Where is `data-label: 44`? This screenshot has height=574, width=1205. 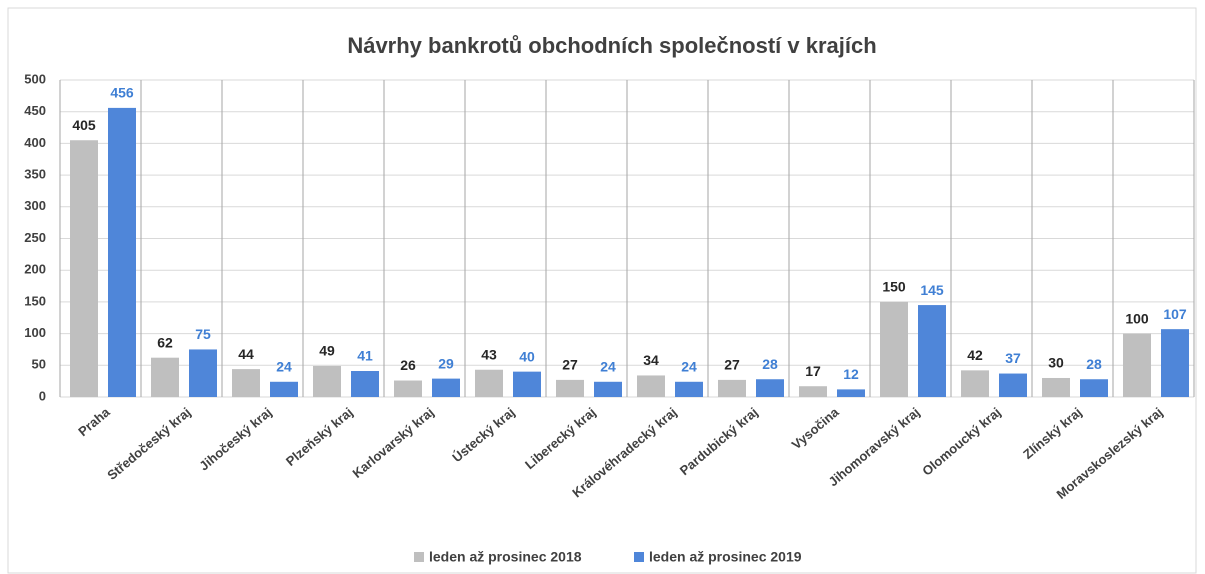
data-label: 44 is located at coordinates (246, 354).